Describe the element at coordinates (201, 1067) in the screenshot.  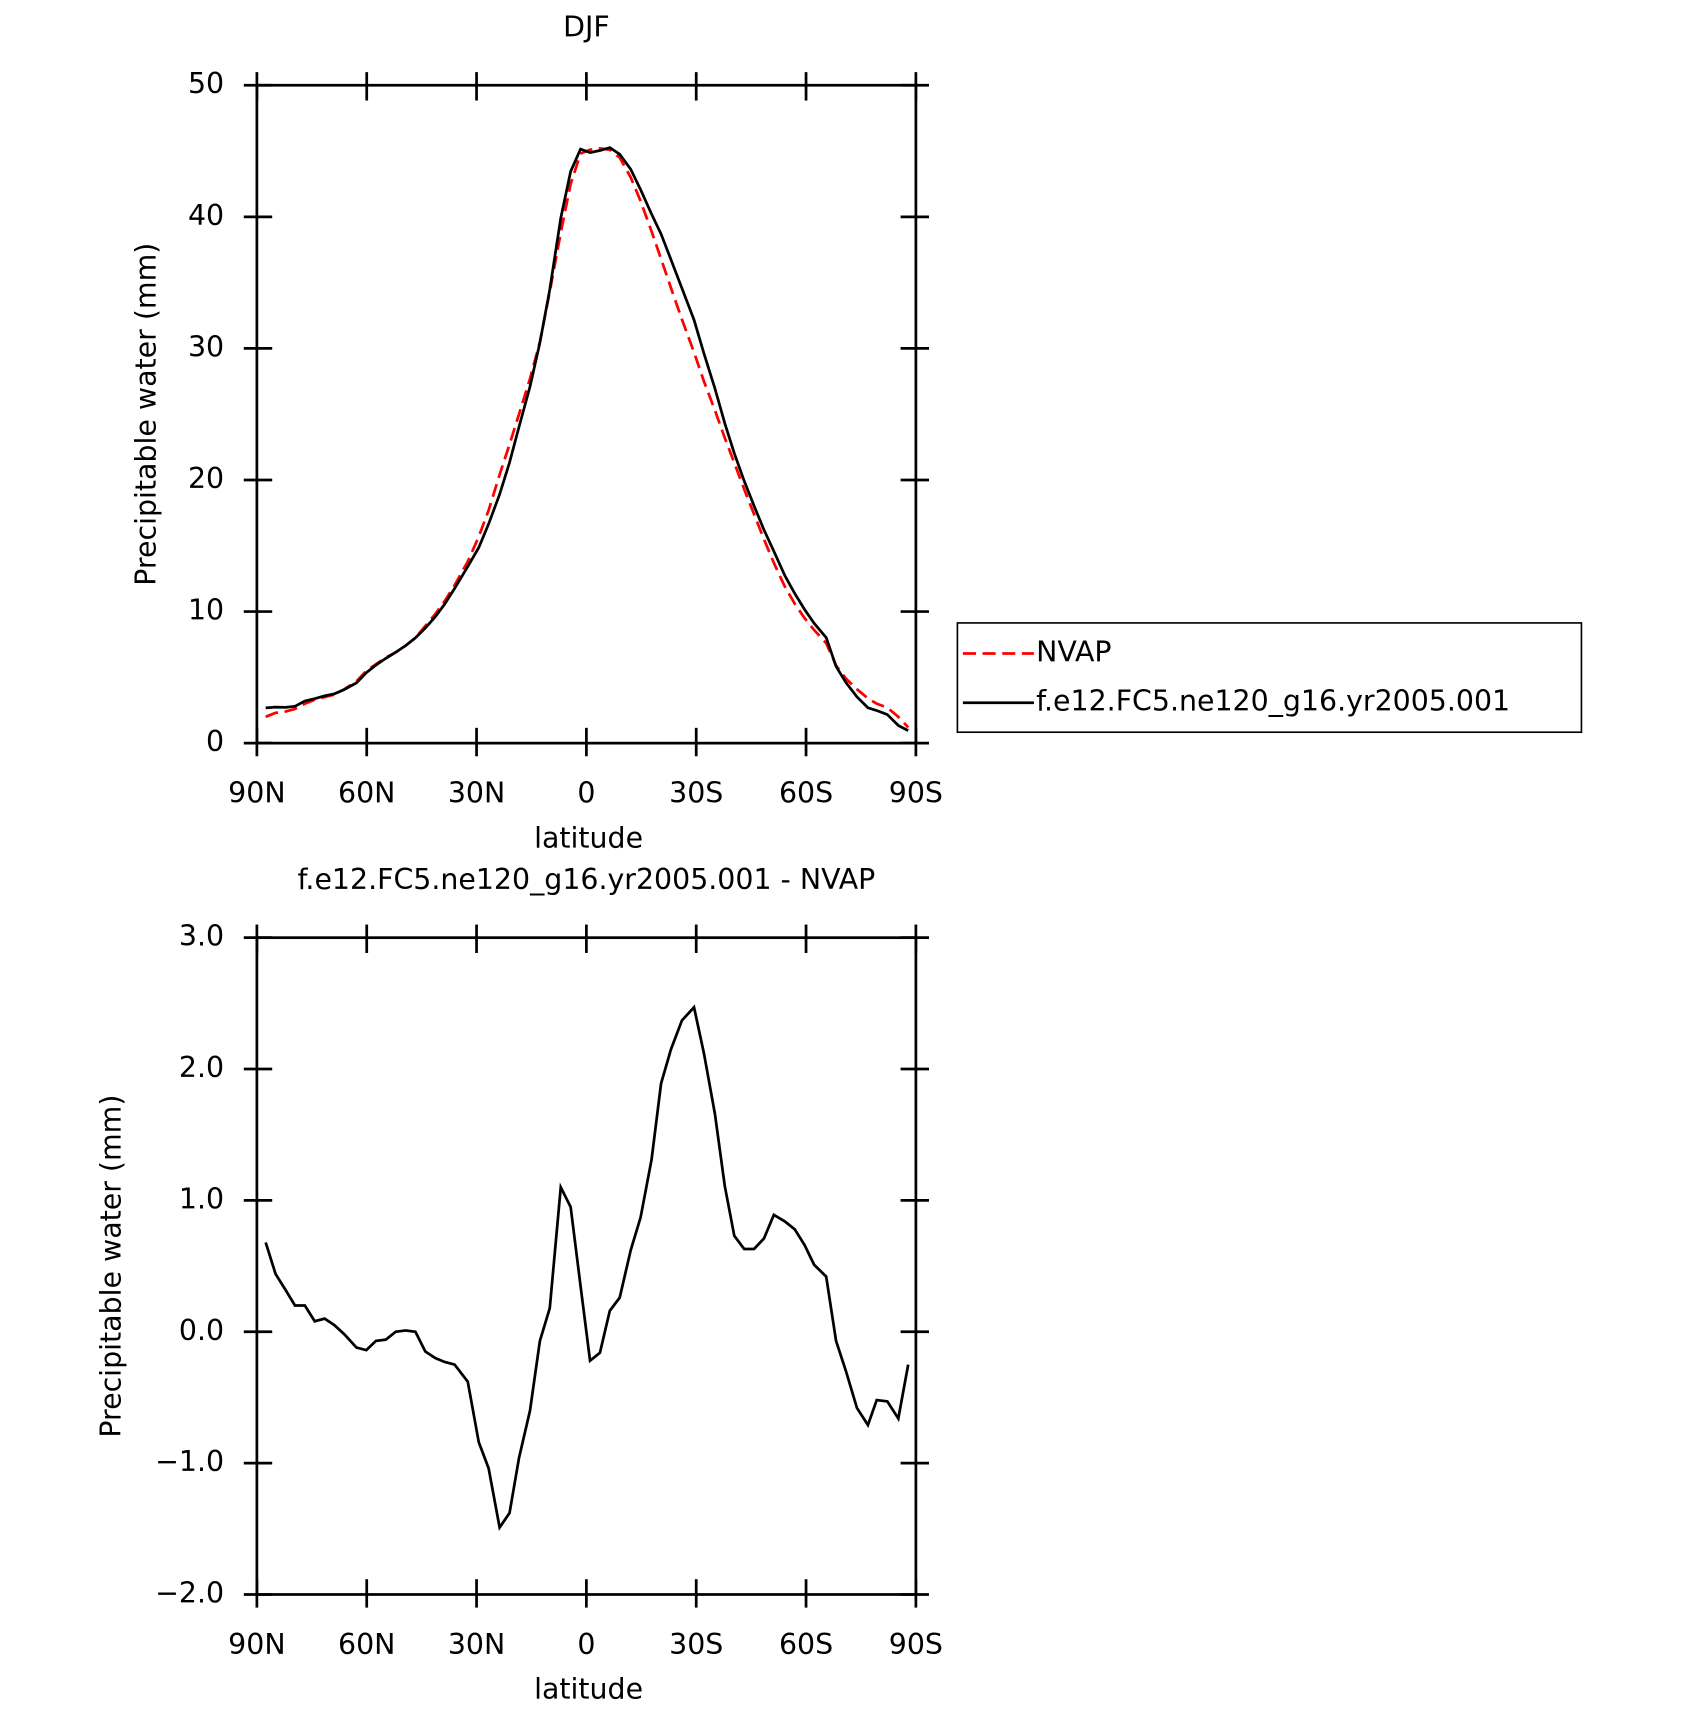
I see `y-tick-label: 2.0` at that location.